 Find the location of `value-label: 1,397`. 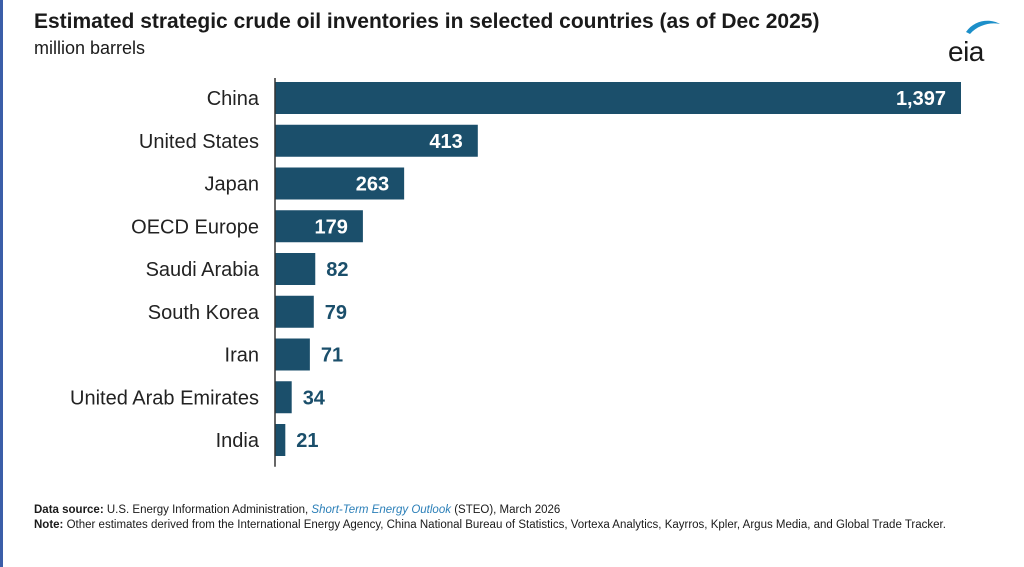

value-label: 1,397 is located at coordinates (921, 99).